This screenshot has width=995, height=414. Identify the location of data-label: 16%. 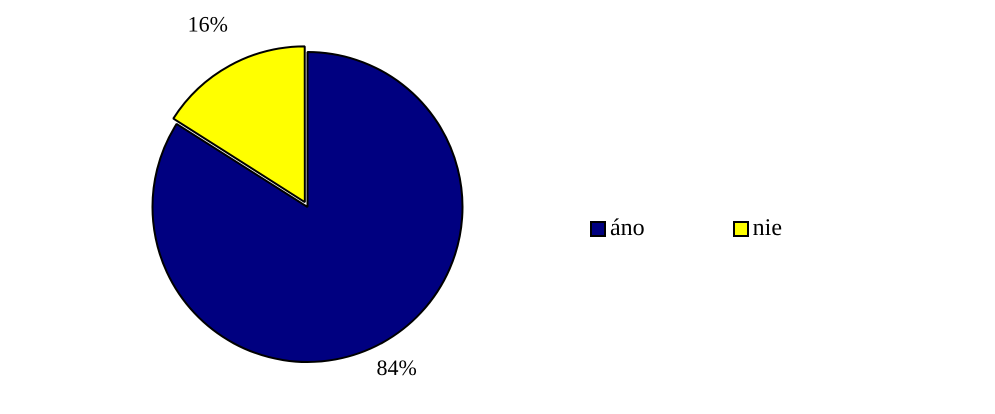
(208, 23).